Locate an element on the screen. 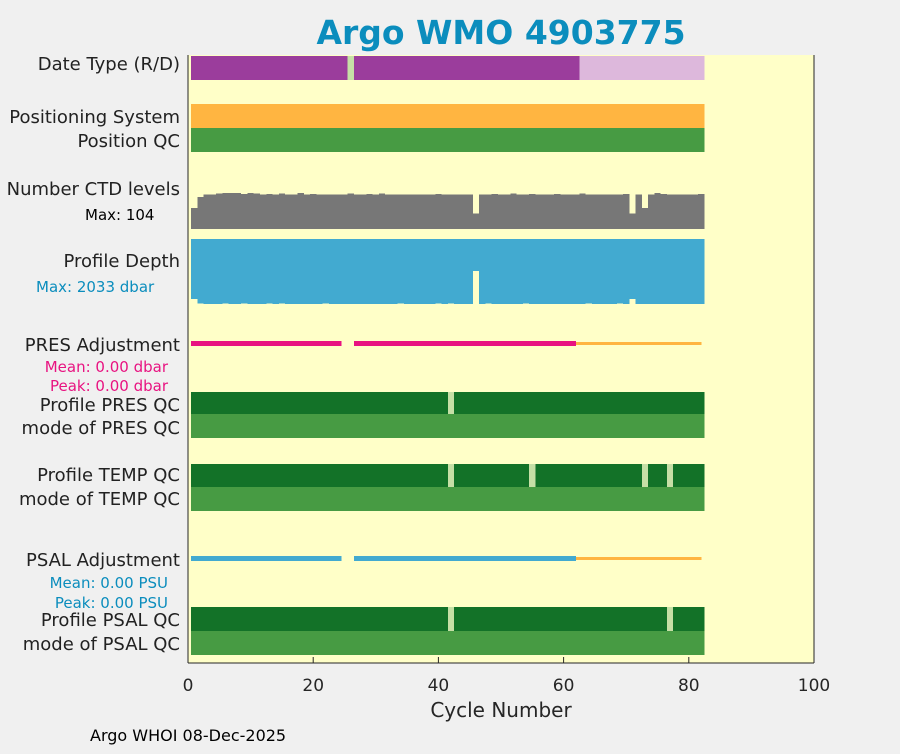 This screenshot has height=754, width=900. mode-temp-qc-bar is located at coordinates (448, 499).